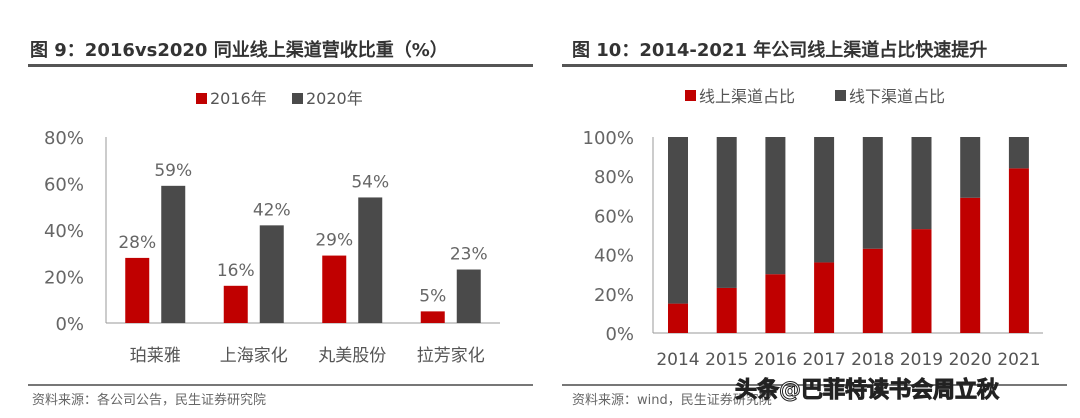 The width and height of the screenshot is (1080, 418). I want to click on x-tick-label: 2016, so click(775, 360).